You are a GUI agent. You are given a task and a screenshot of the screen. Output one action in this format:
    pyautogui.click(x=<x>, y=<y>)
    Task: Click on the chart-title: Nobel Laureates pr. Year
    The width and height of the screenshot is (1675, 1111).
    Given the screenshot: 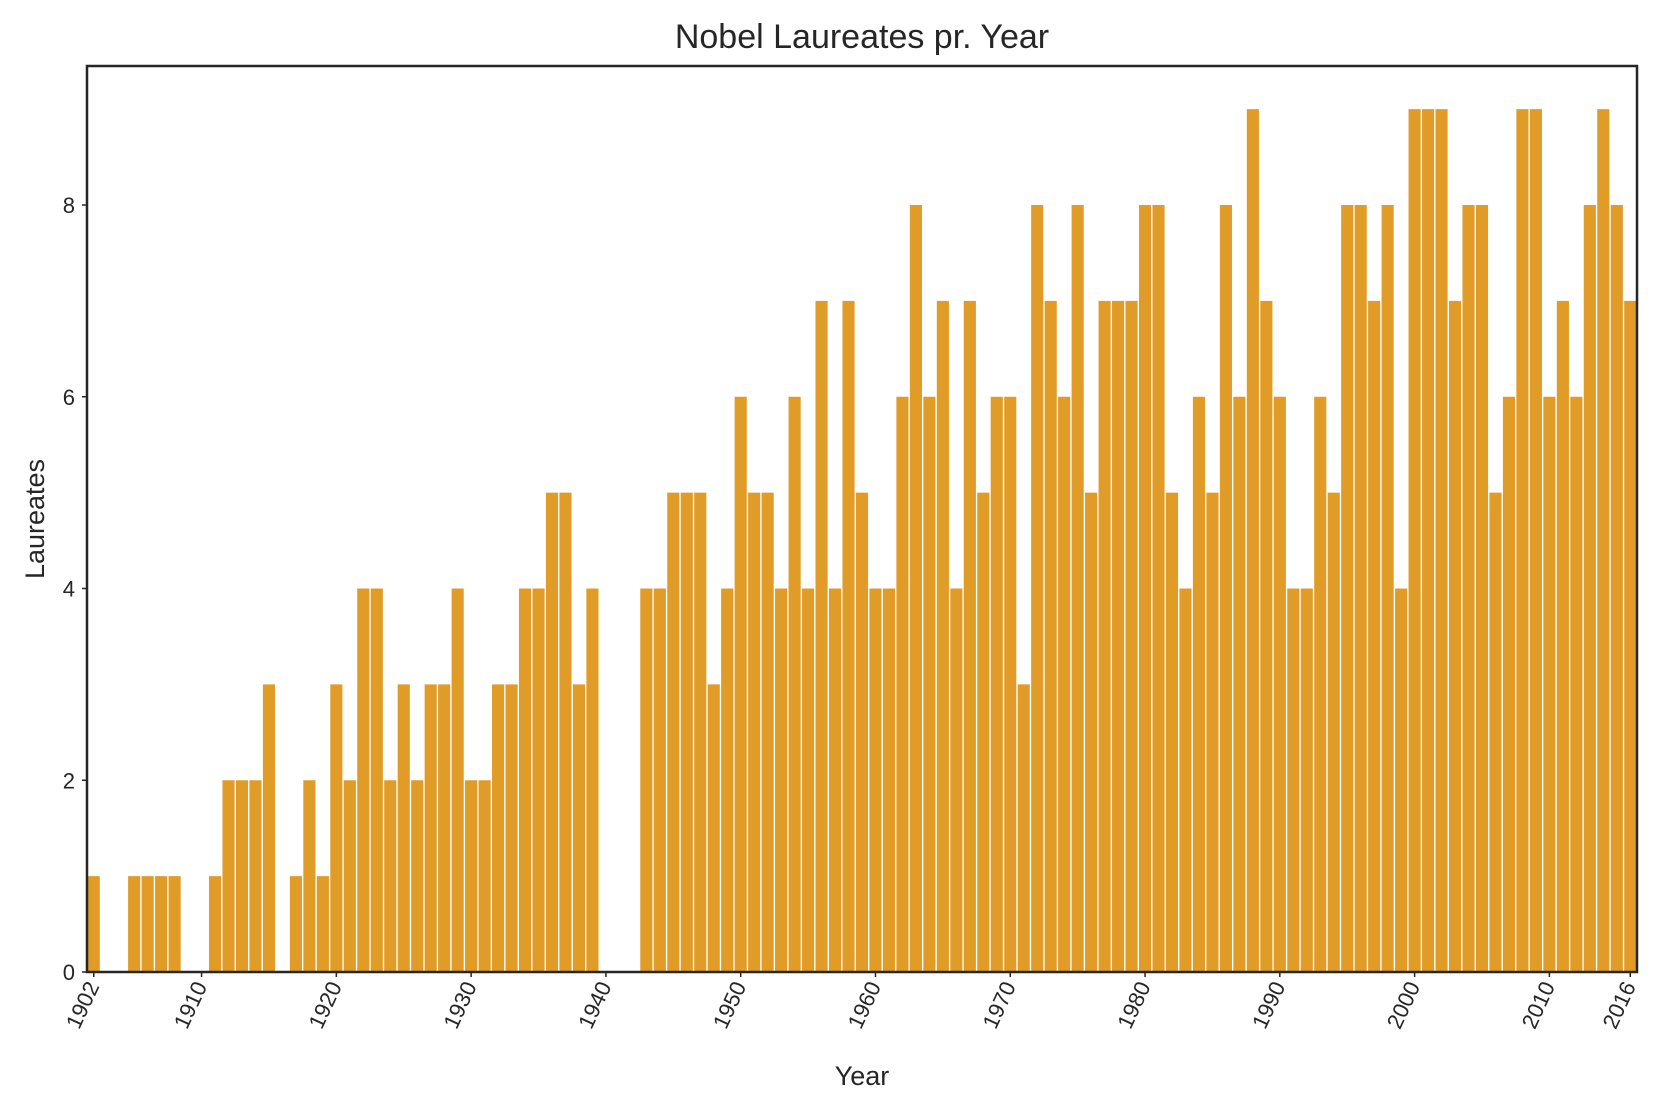 What is the action you would take?
    pyautogui.click(x=862, y=37)
    